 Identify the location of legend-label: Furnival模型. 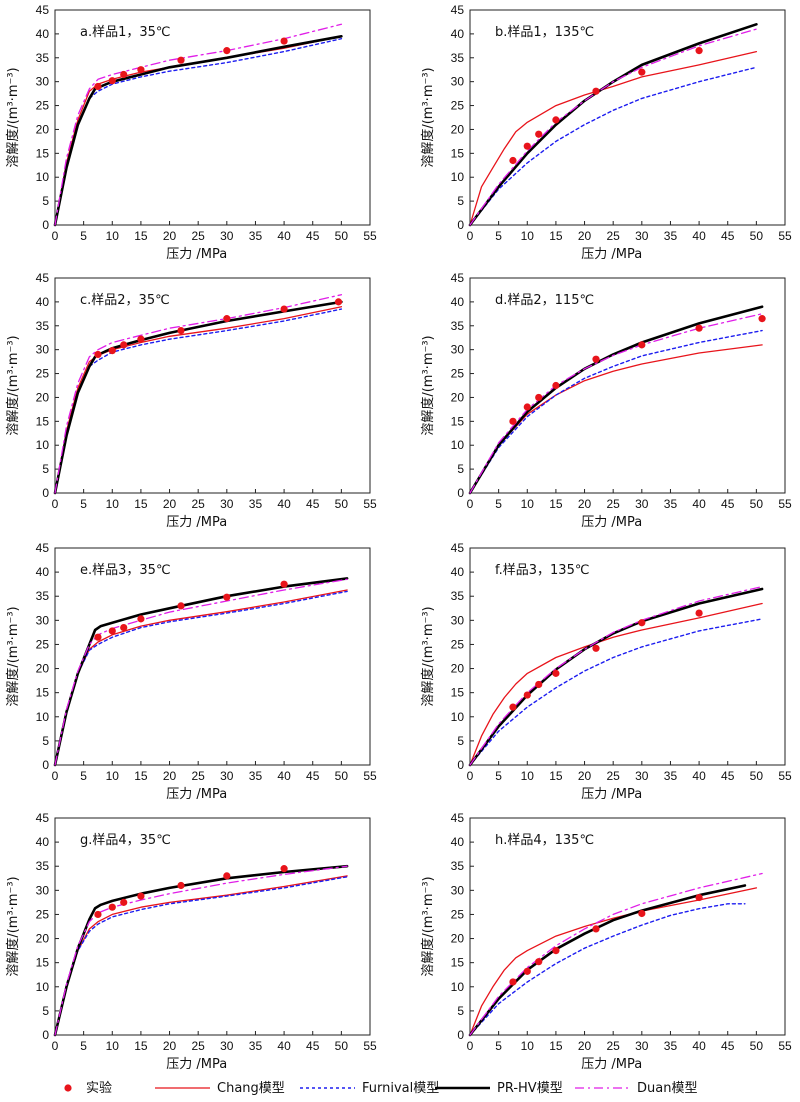
(400, 1088).